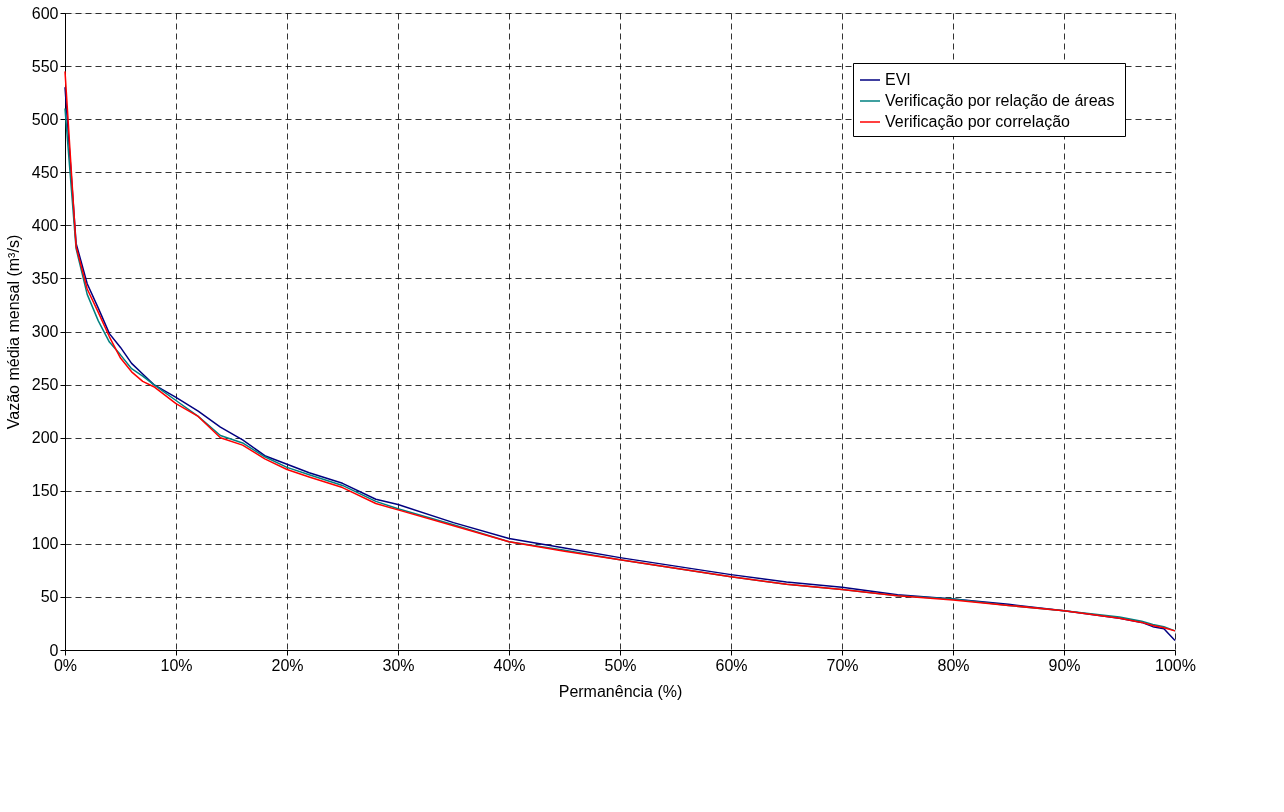  What do you see at coordinates (509, 665) in the screenshot?
I see `x-tick-label: 40%` at bounding box center [509, 665].